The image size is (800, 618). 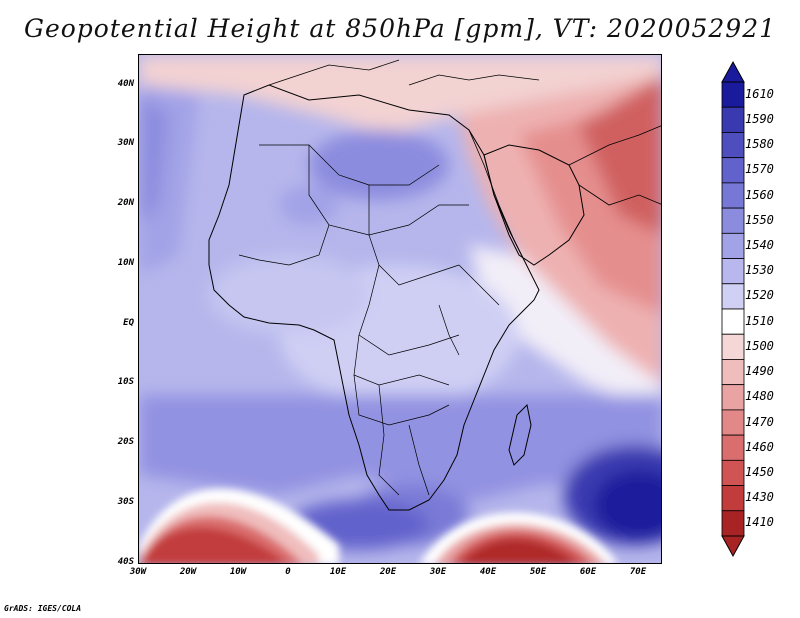 What do you see at coordinates (759, 295) in the screenshot?
I see `colorbar-label: 1520` at bounding box center [759, 295].